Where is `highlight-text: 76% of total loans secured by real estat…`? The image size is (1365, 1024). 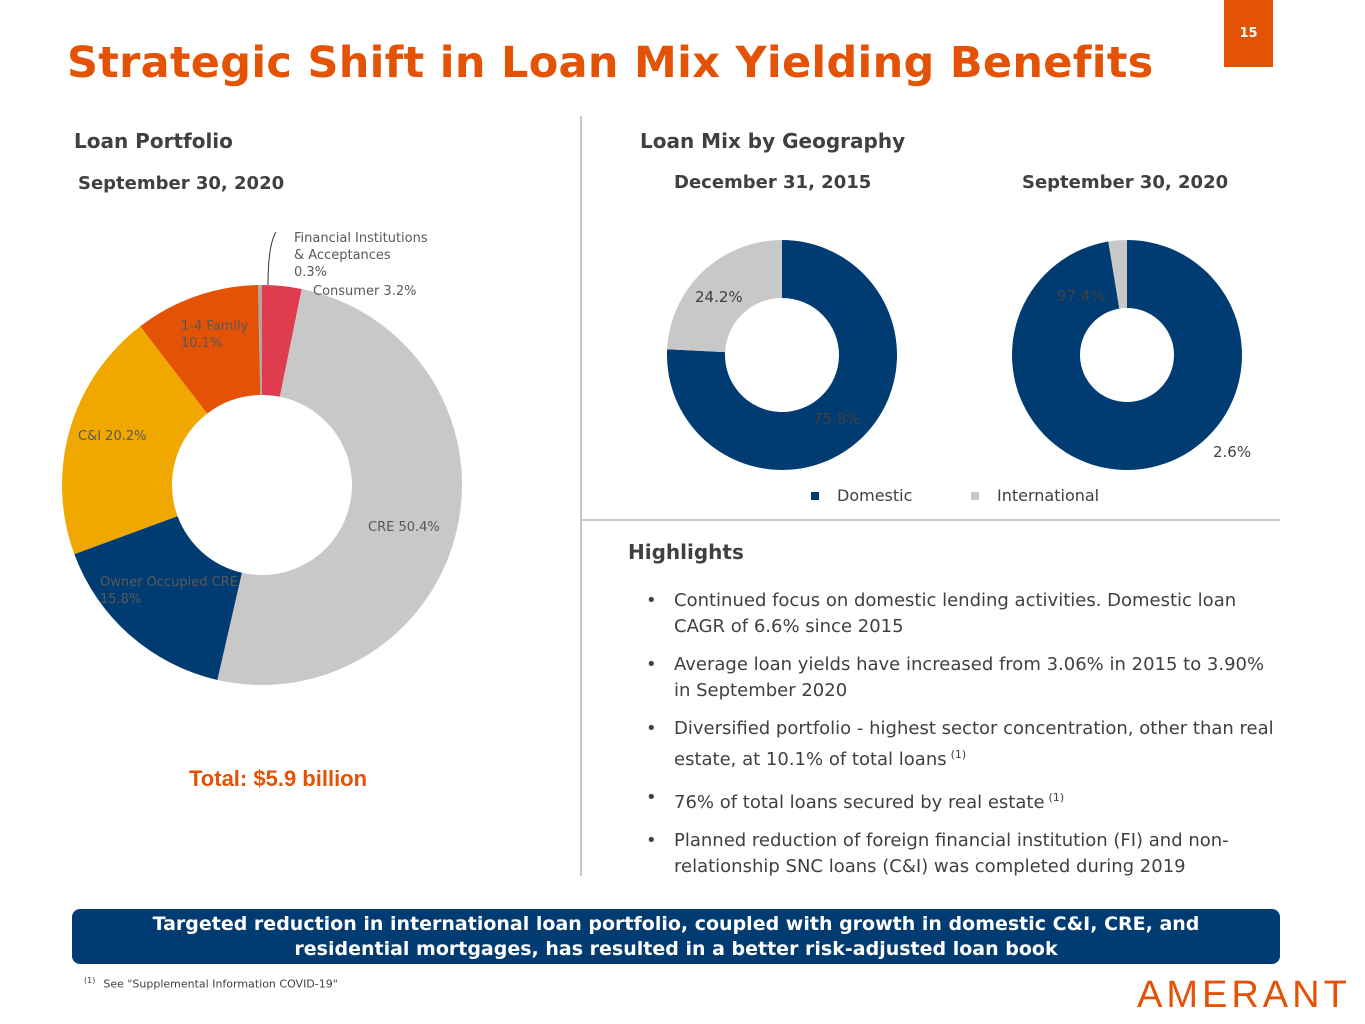 highlight-text: 76% of total loans secured by real estat… is located at coordinates (869, 802).